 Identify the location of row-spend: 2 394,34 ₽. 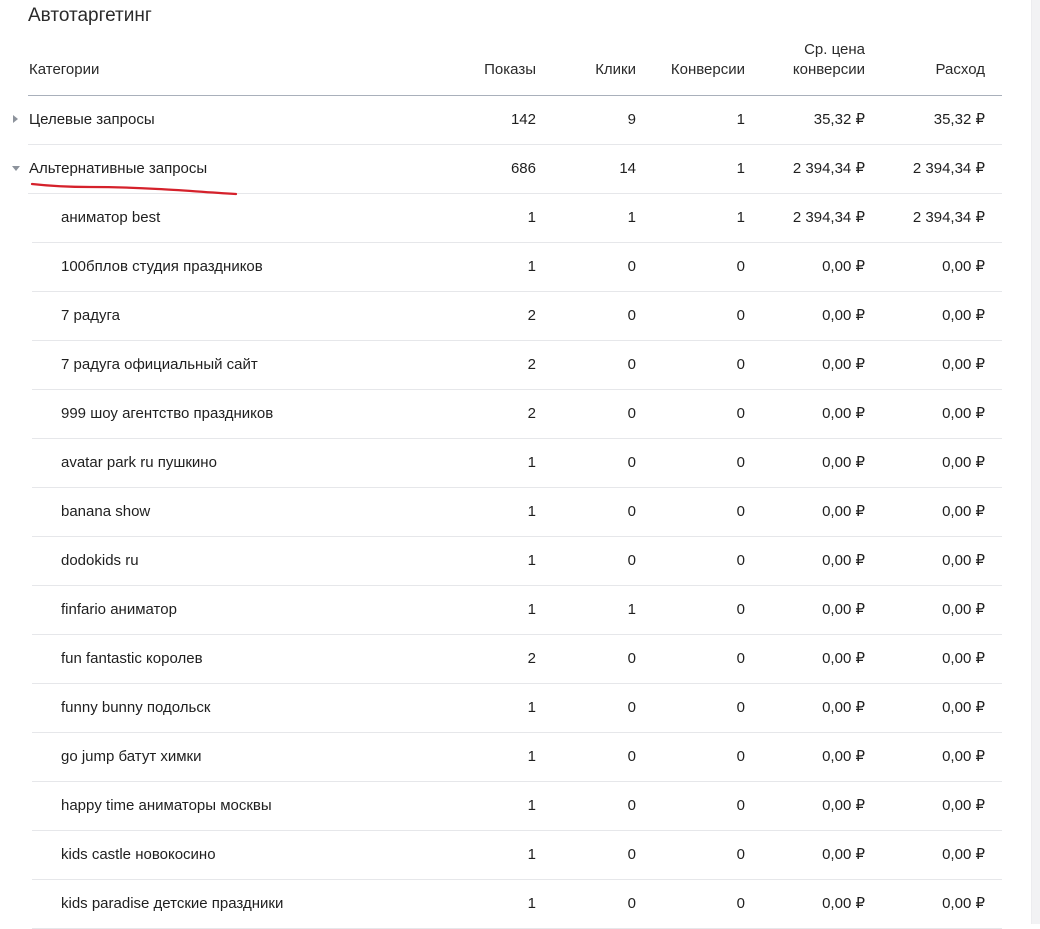
(948, 168).